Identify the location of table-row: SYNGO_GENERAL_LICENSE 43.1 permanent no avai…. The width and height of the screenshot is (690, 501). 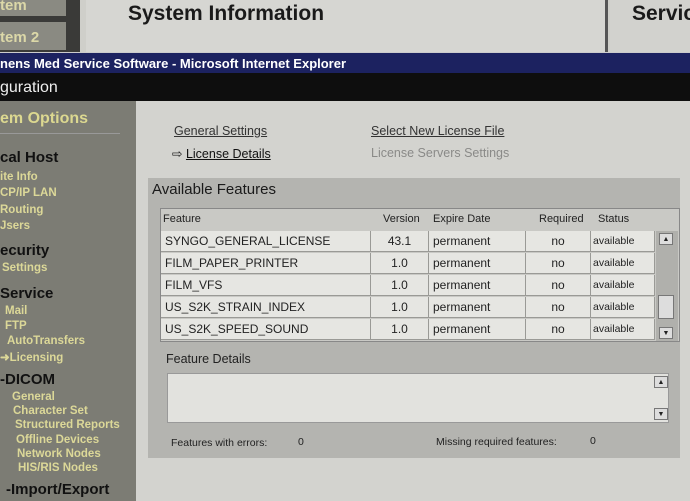
(408, 241).